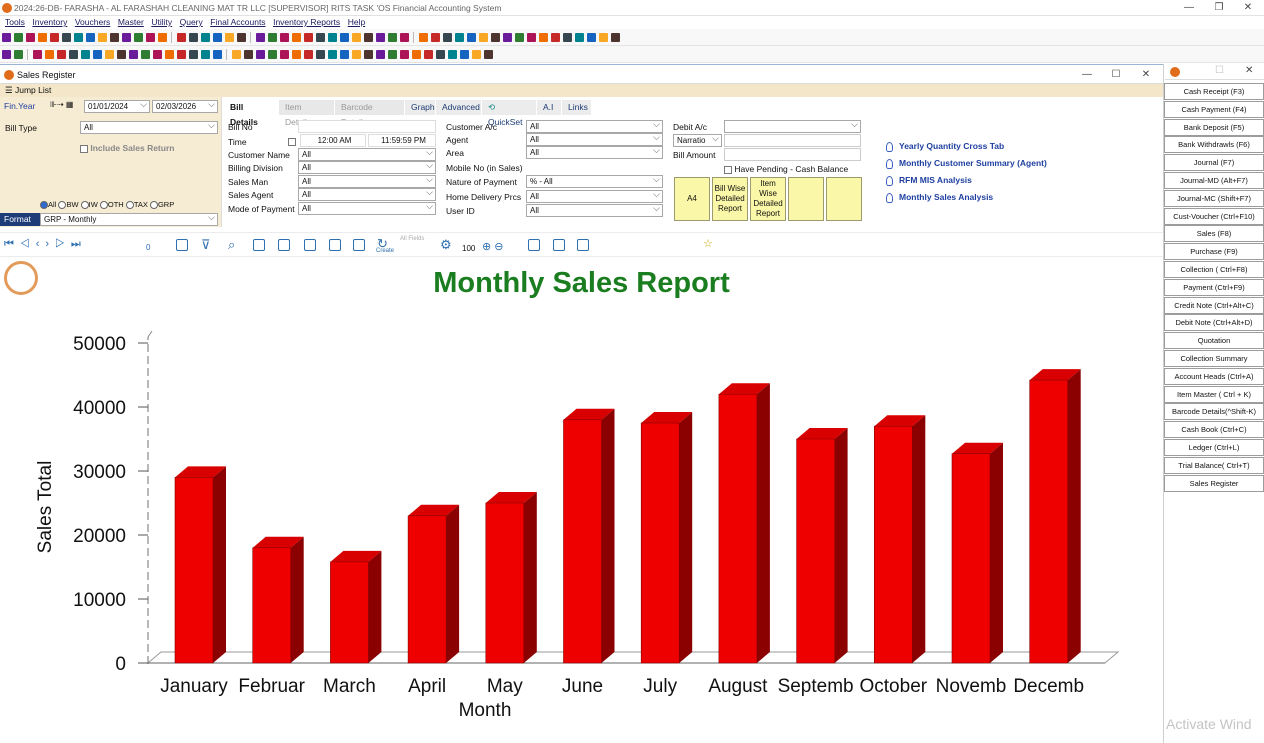 The image size is (1264, 743). I want to click on home-delivery-select: All, so click(594, 196).